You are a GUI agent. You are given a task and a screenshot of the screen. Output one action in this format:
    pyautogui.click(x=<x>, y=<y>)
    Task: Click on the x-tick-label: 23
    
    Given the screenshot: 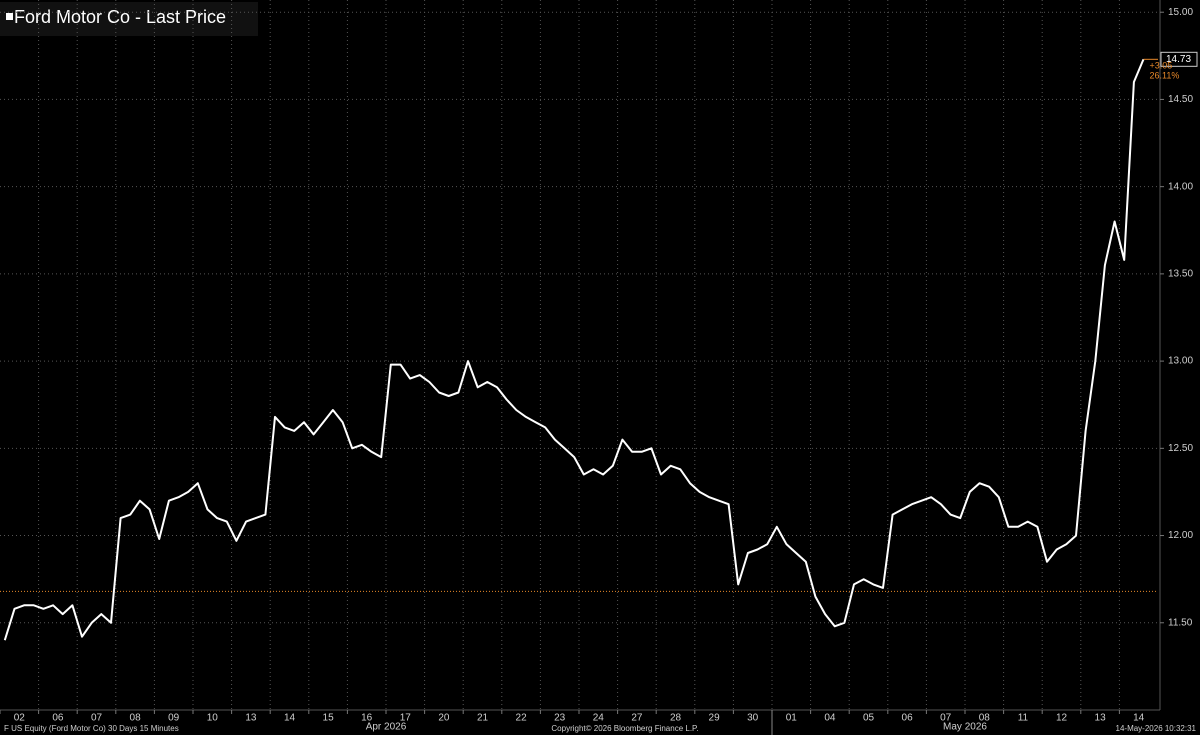 What is the action you would take?
    pyautogui.click(x=560, y=718)
    